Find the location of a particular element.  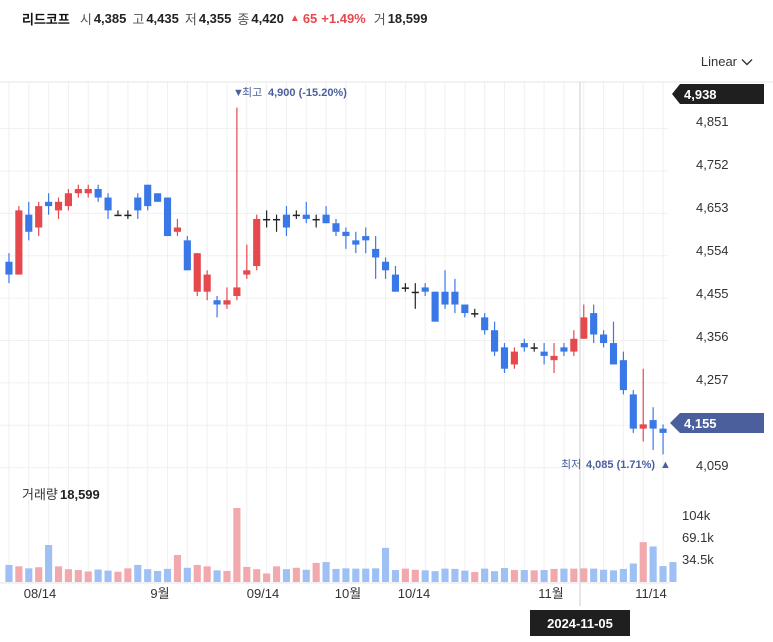

close-label: 종 is located at coordinates (243, 19).